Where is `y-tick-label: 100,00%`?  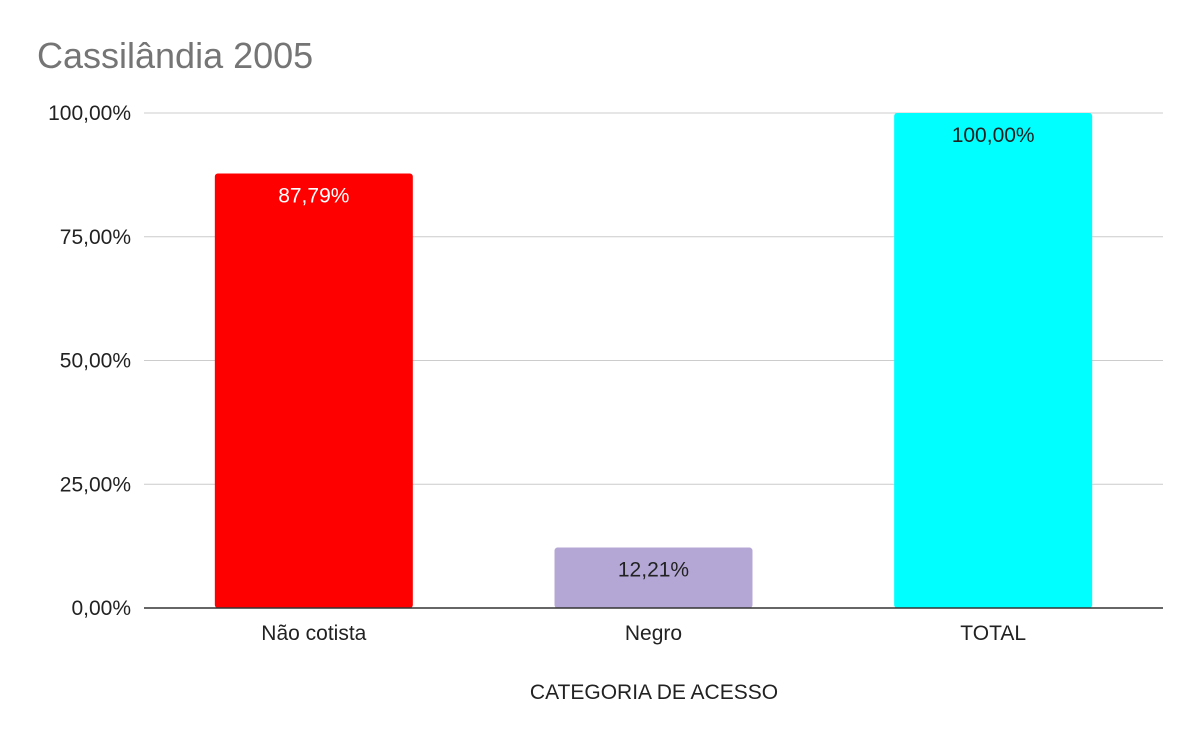 y-tick-label: 100,00% is located at coordinates (89, 113).